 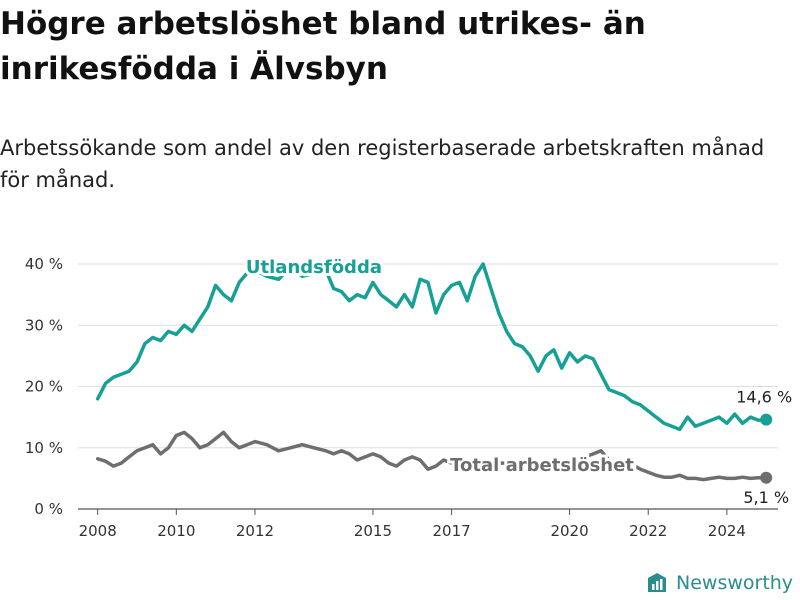 What do you see at coordinates (44, 448) in the screenshot?
I see `y-tick-label: 10 %` at bounding box center [44, 448].